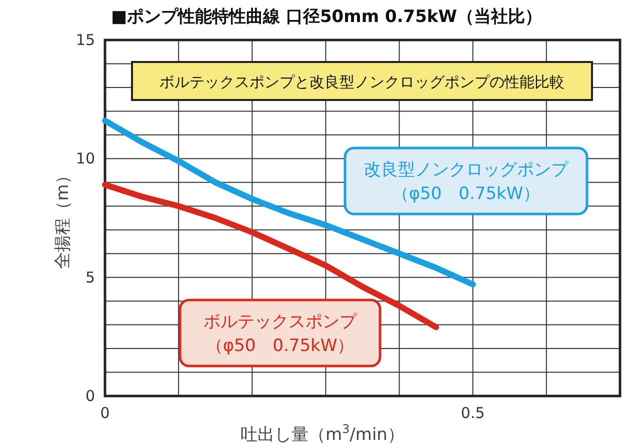 This screenshot has height=448, width=630. Describe the element at coordinates (466, 182) in the screenshot. I see `series-label: 改良型ノンクロッグポンプ（φ50 0.75kW）` at that location.